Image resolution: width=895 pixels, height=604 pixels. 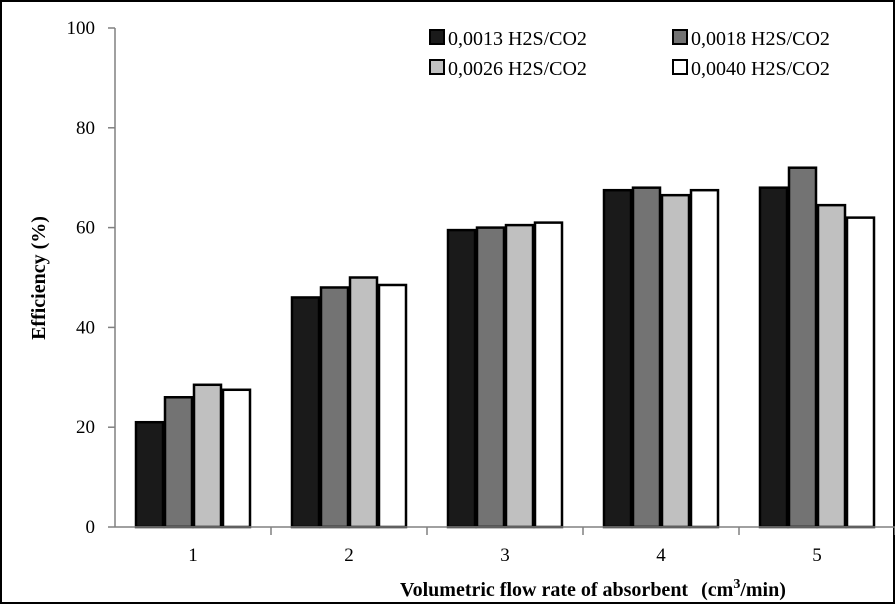 I want to click on legend-label: 0,0013 H2S/CO2, so click(x=517, y=39).